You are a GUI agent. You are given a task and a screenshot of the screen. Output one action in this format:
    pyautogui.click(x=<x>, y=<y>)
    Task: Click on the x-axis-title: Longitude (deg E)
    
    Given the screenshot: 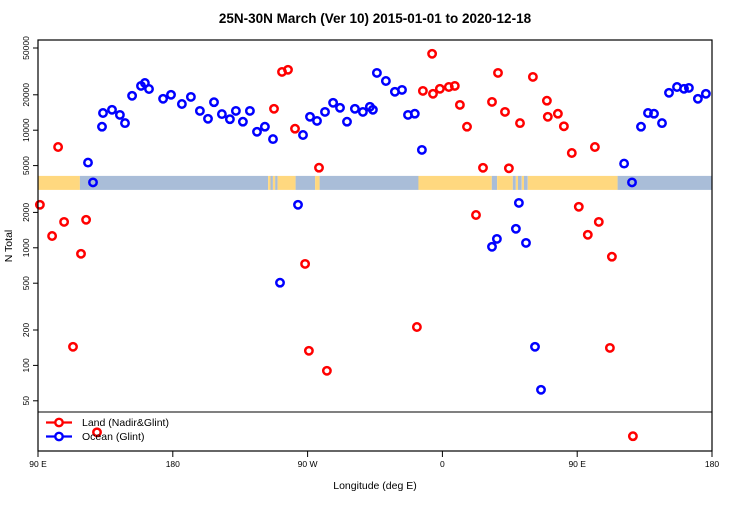 What is the action you would take?
    pyautogui.click(x=374, y=486)
    